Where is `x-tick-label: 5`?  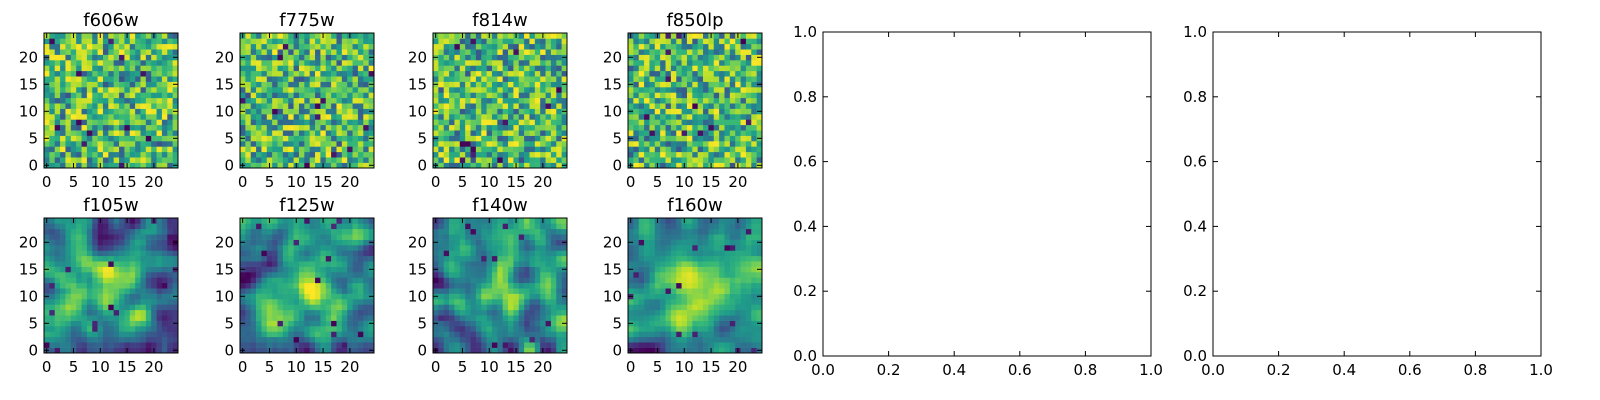 x-tick-label: 5 is located at coordinates (463, 182).